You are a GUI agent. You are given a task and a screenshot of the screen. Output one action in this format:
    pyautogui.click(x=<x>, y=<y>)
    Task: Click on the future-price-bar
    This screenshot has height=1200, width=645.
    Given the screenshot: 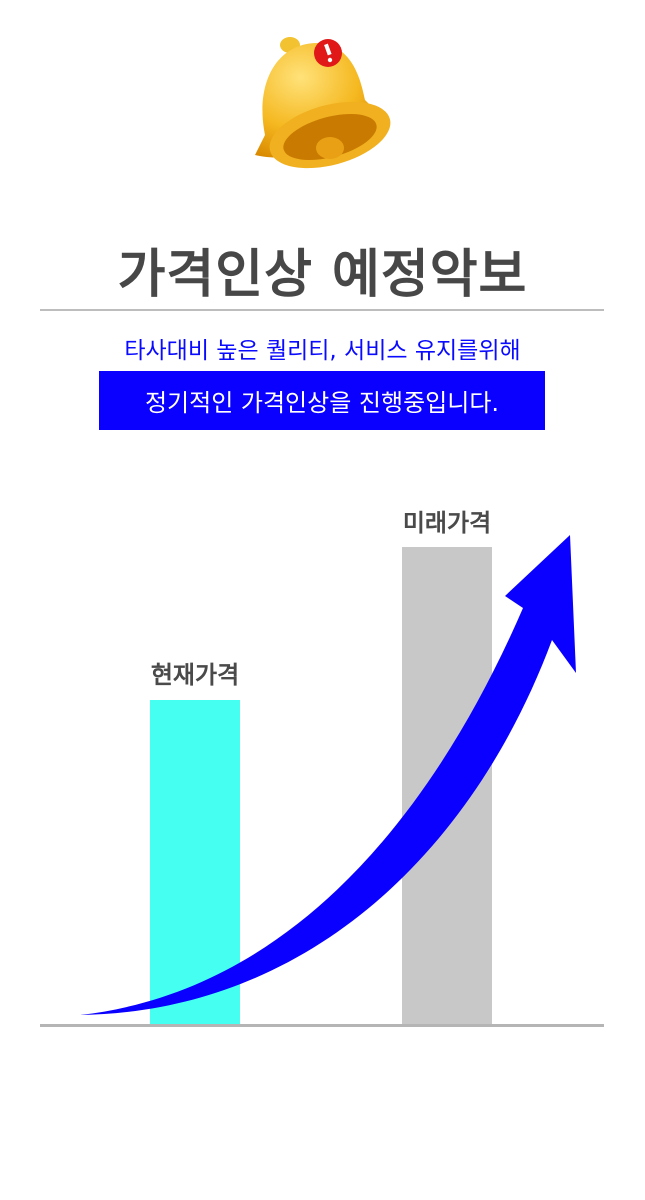 What is the action you would take?
    pyautogui.click(x=447, y=786)
    